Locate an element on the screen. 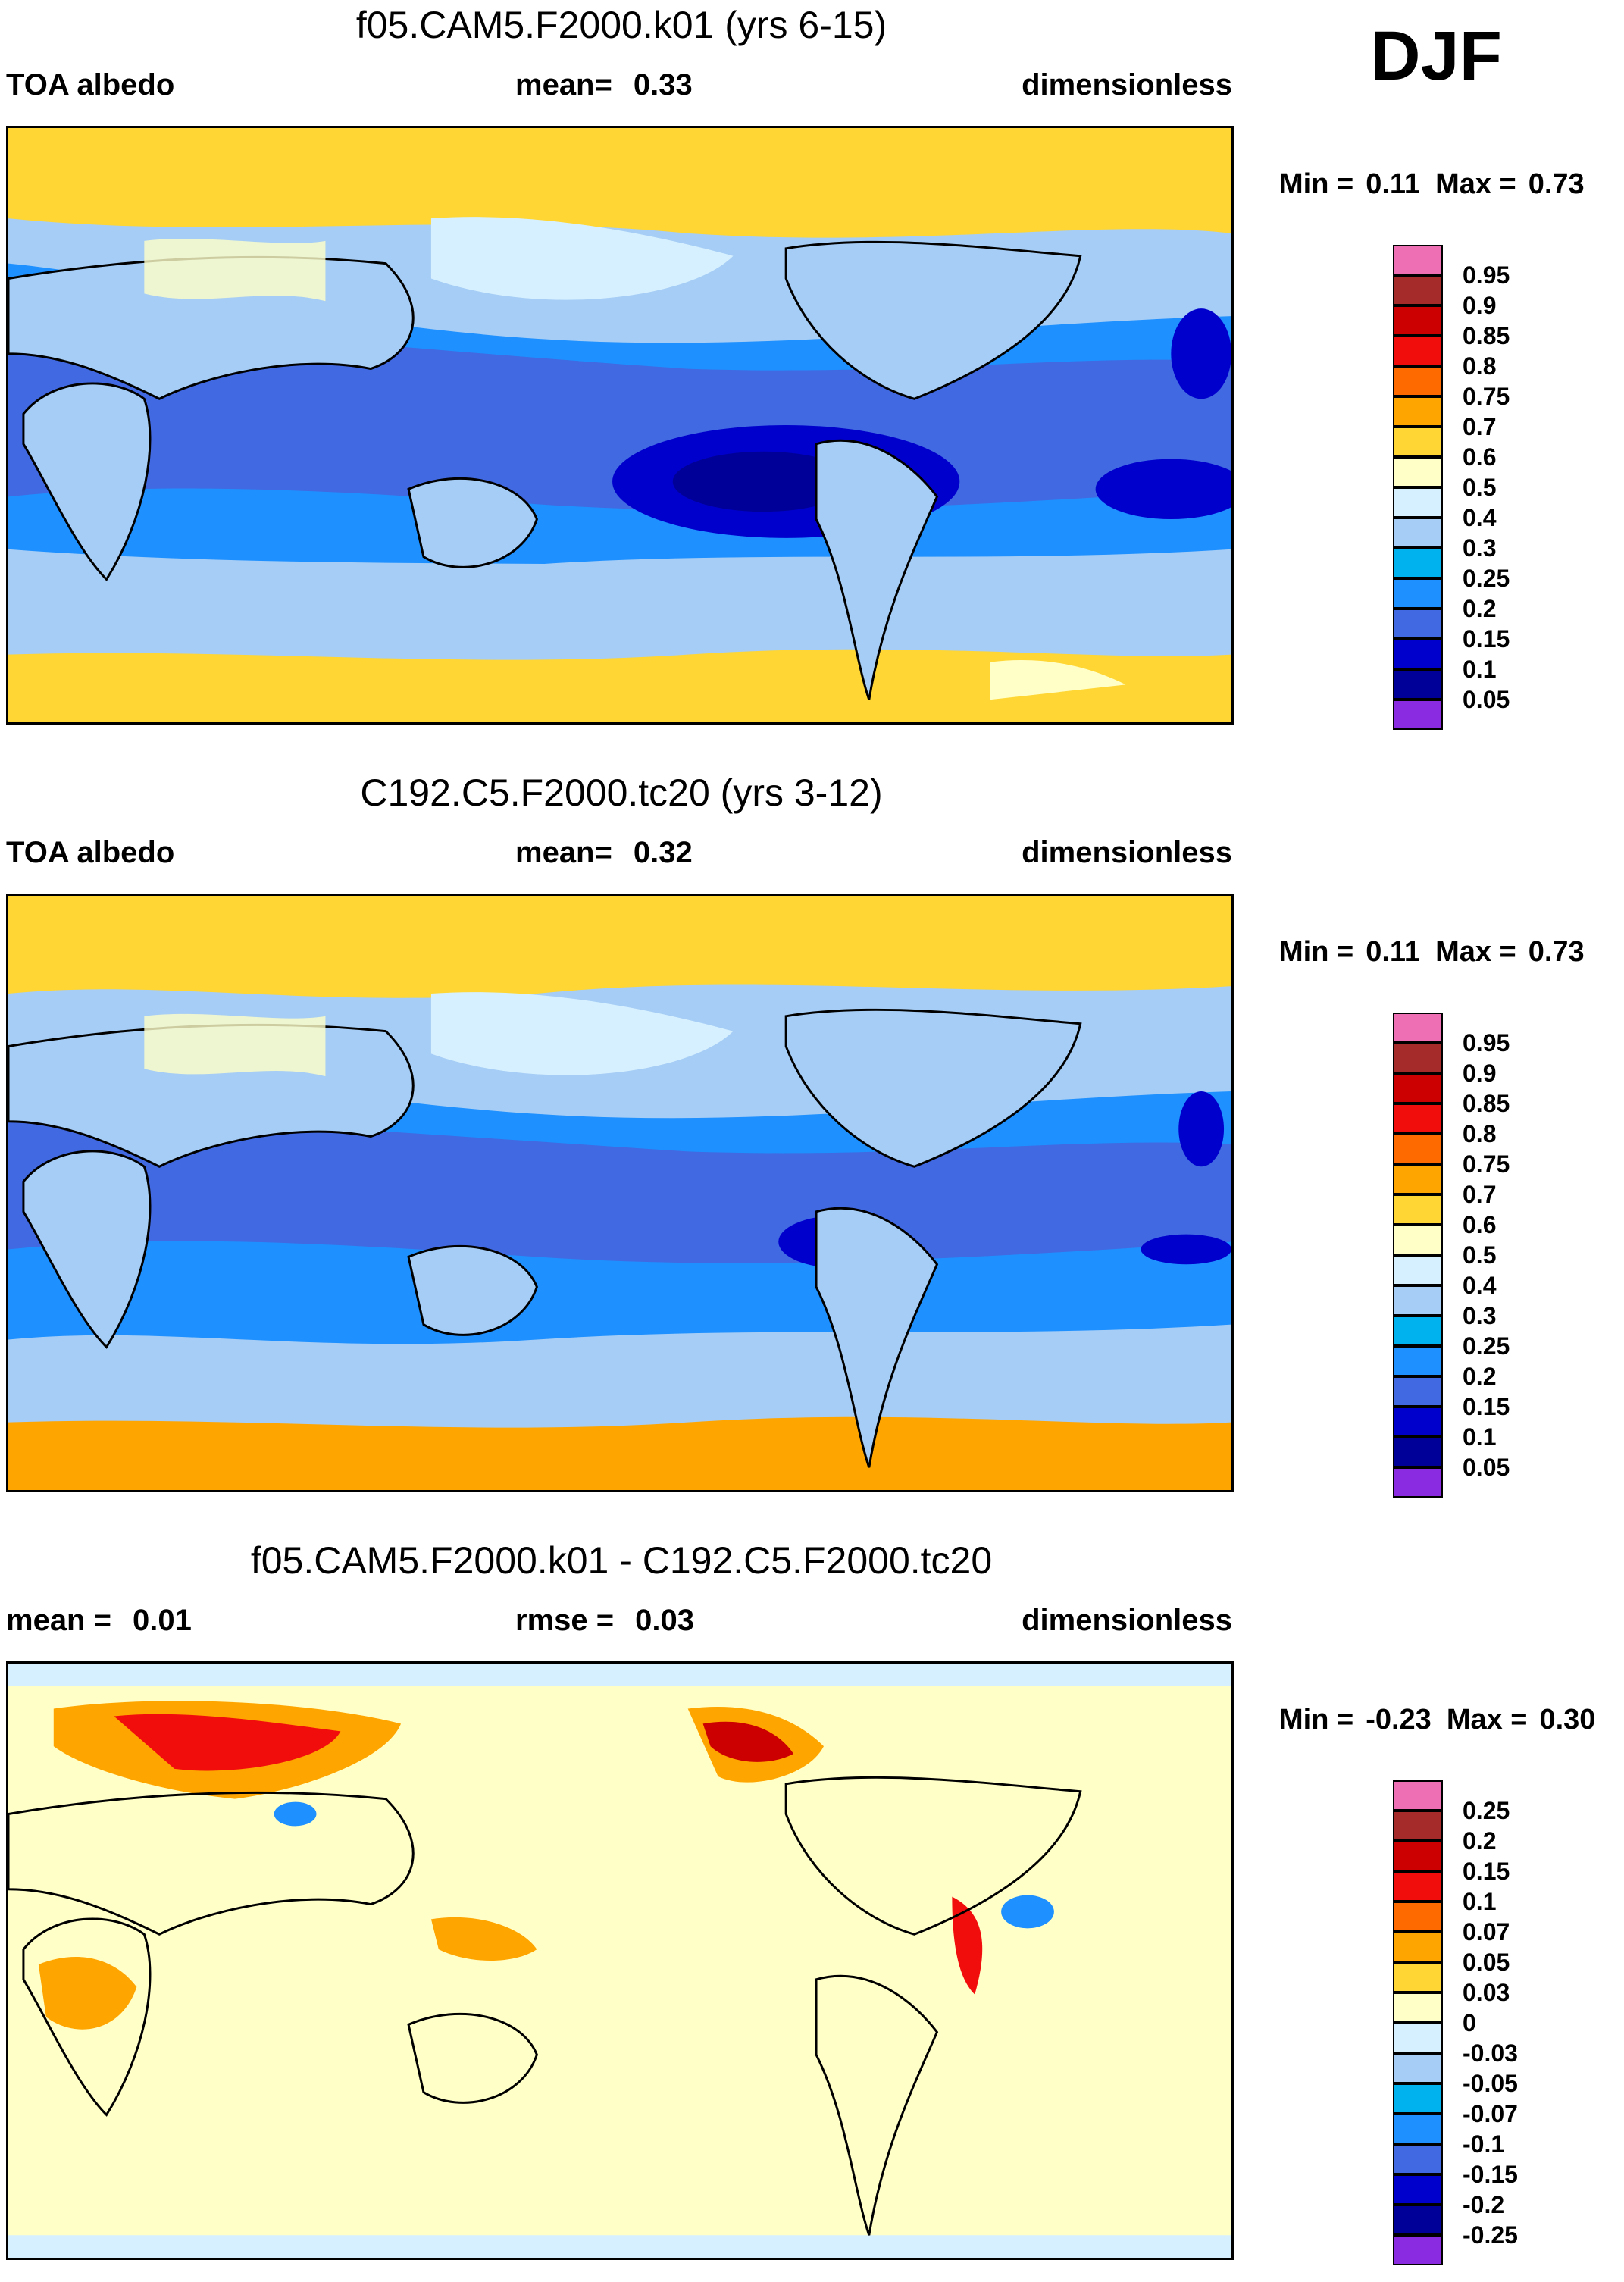 This screenshot has width=1624, height=2282. rmse-value: 0.03 is located at coordinates (664, 1620).